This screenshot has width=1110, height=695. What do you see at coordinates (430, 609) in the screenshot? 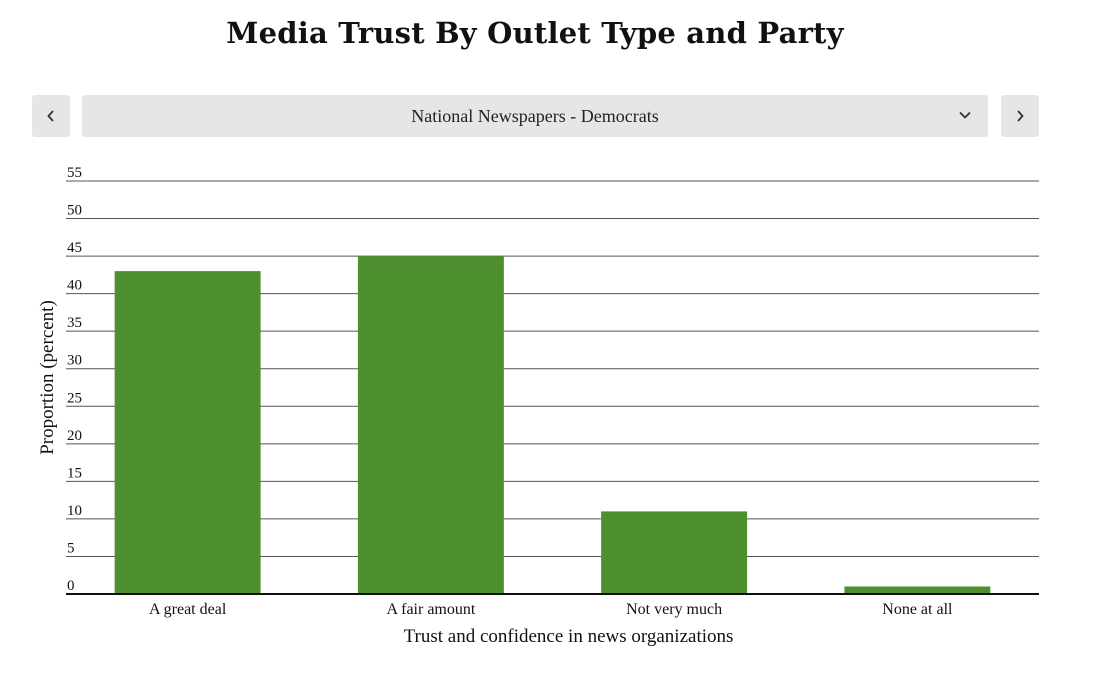
I see `x-tick-label: A fair amount` at bounding box center [430, 609].